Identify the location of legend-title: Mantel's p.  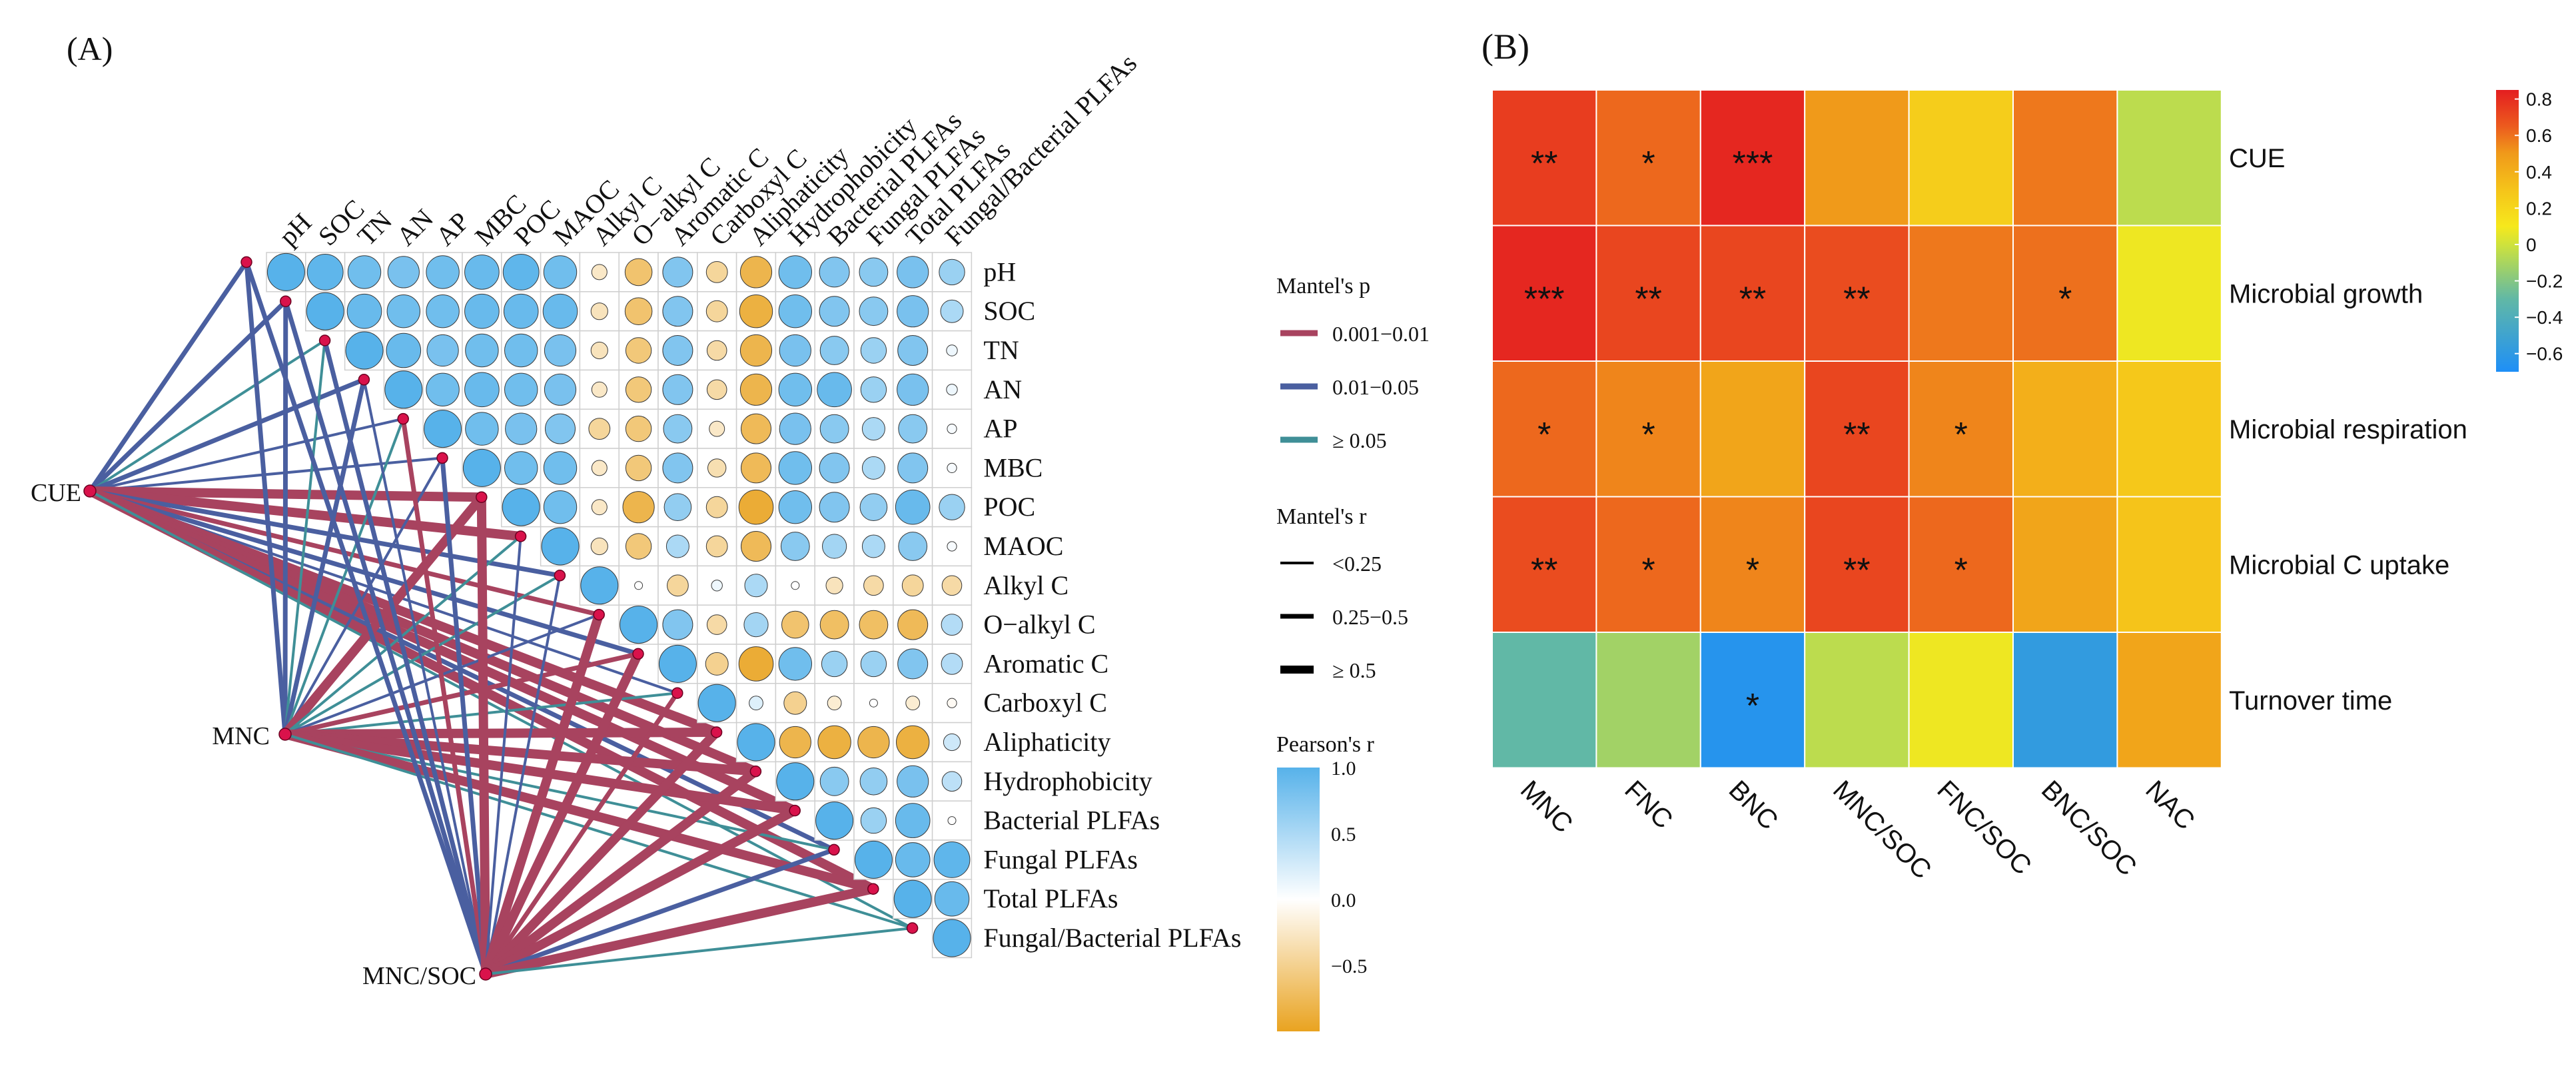
(1323, 286).